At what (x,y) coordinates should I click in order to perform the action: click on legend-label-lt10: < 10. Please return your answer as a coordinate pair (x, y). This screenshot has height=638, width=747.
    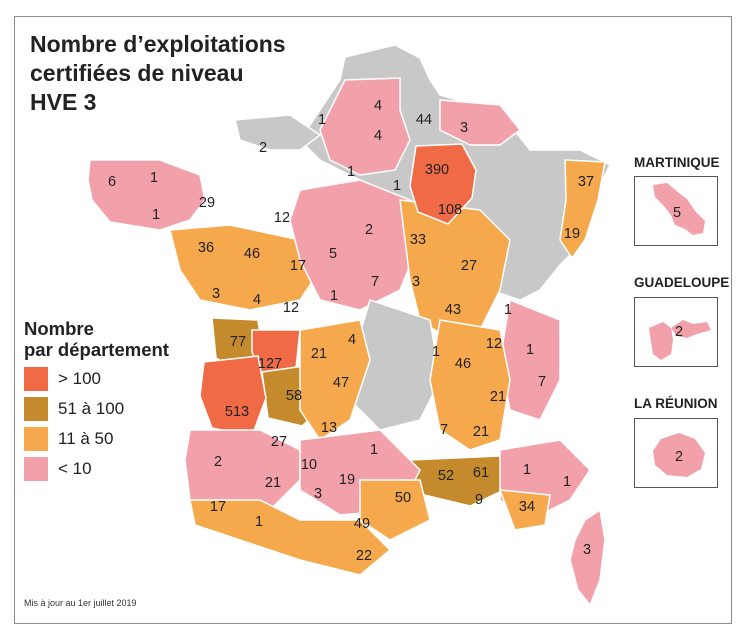
    Looking at the image, I should click on (75, 468).